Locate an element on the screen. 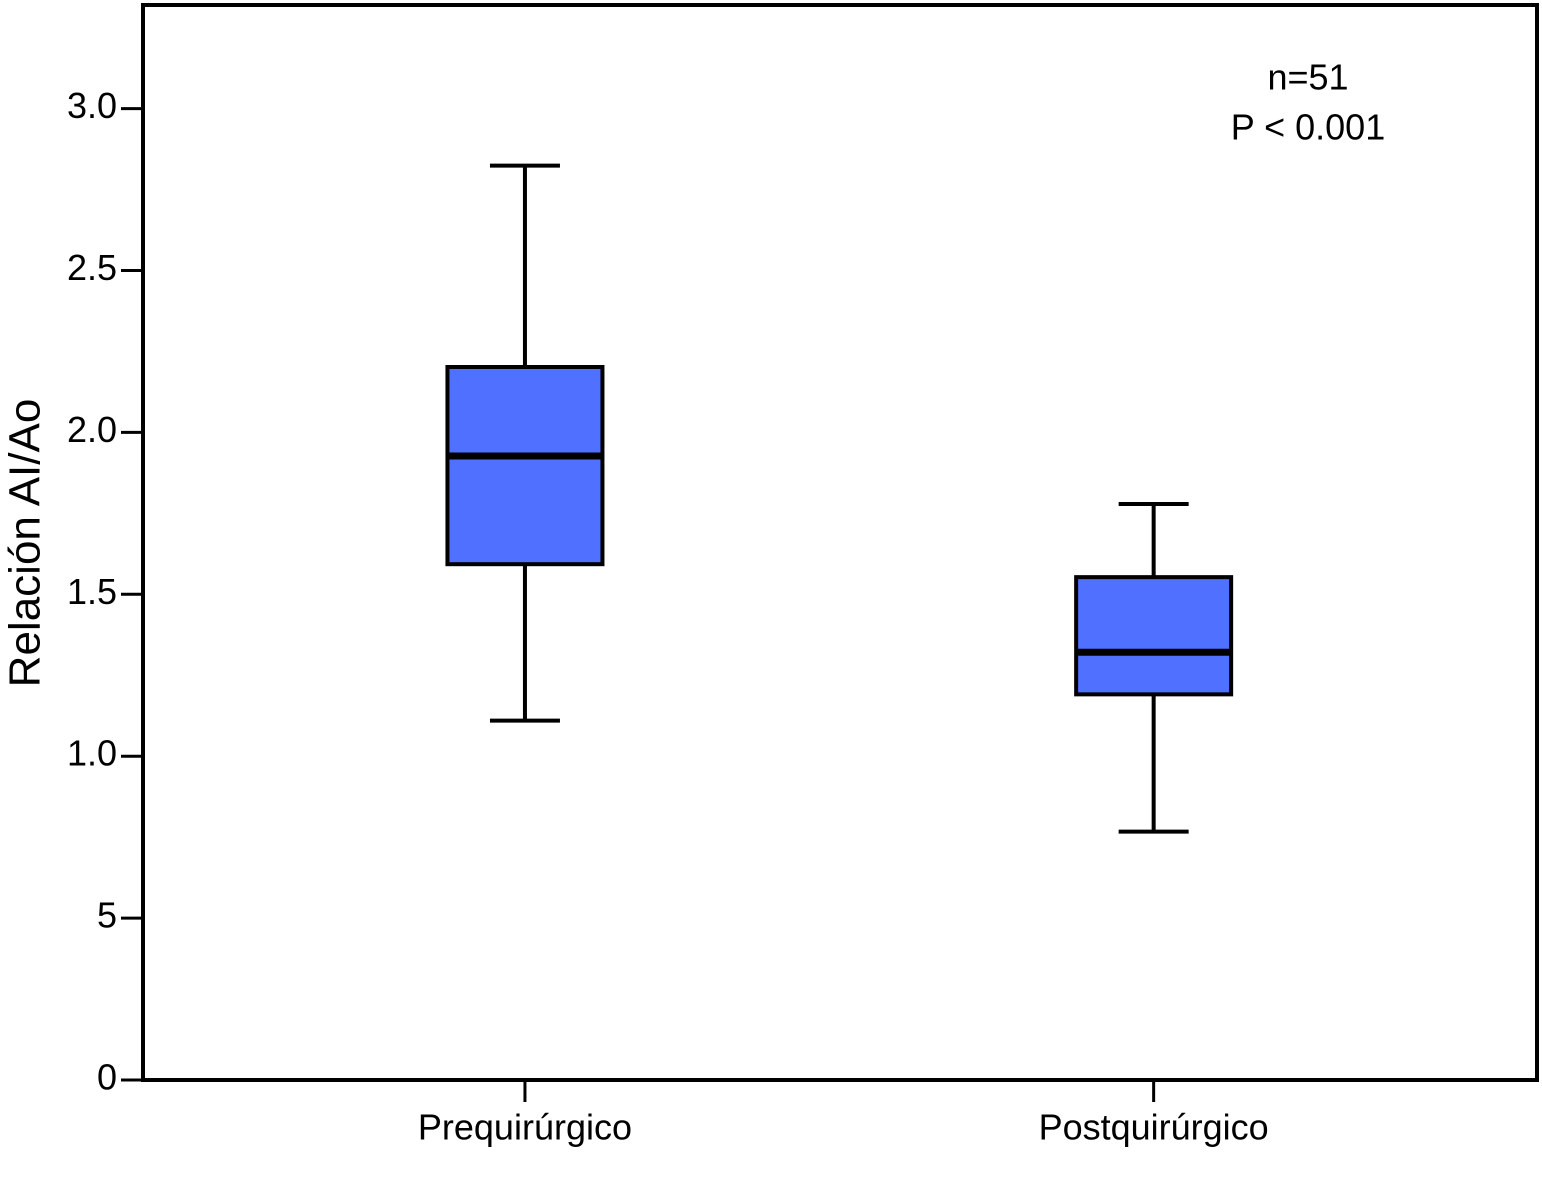 The image size is (1542, 1201). y-axis-label: Relación AI/Ao is located at coordinates (25, 543).